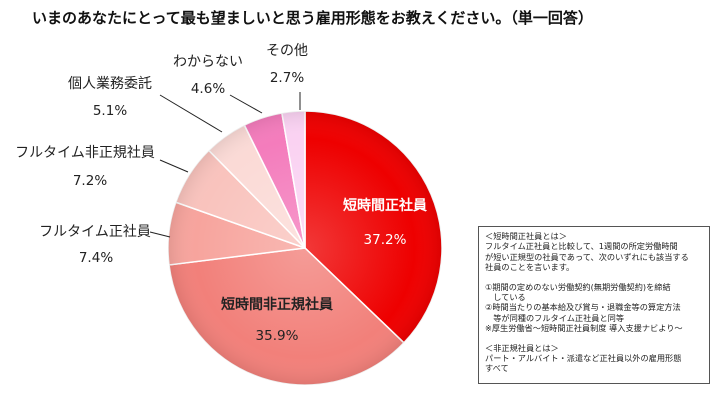 The height and width of the screenshot is (400, 728). Describe the element at coordinates (277, 336) in the screenshot. I see `slice-value-label: 35.9%` at that location.